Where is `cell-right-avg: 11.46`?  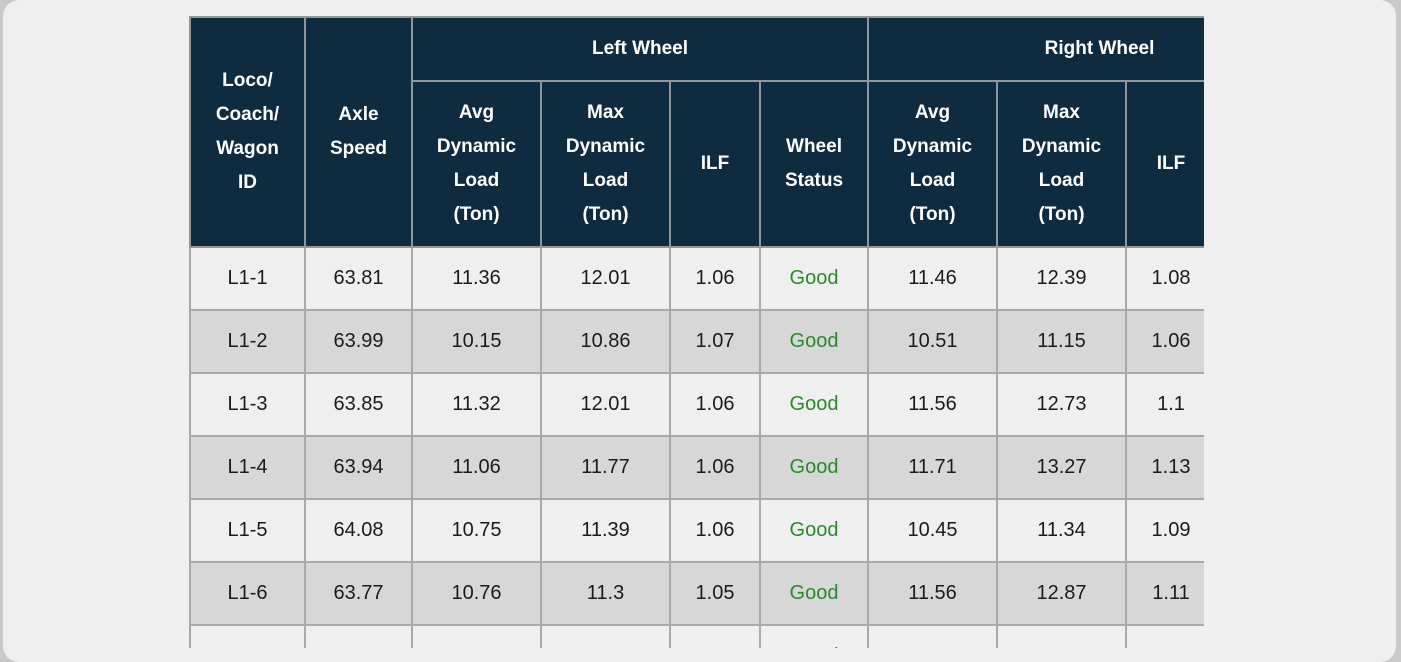 cell-right-avg: 11.46 is located at coordinates (932, 278).